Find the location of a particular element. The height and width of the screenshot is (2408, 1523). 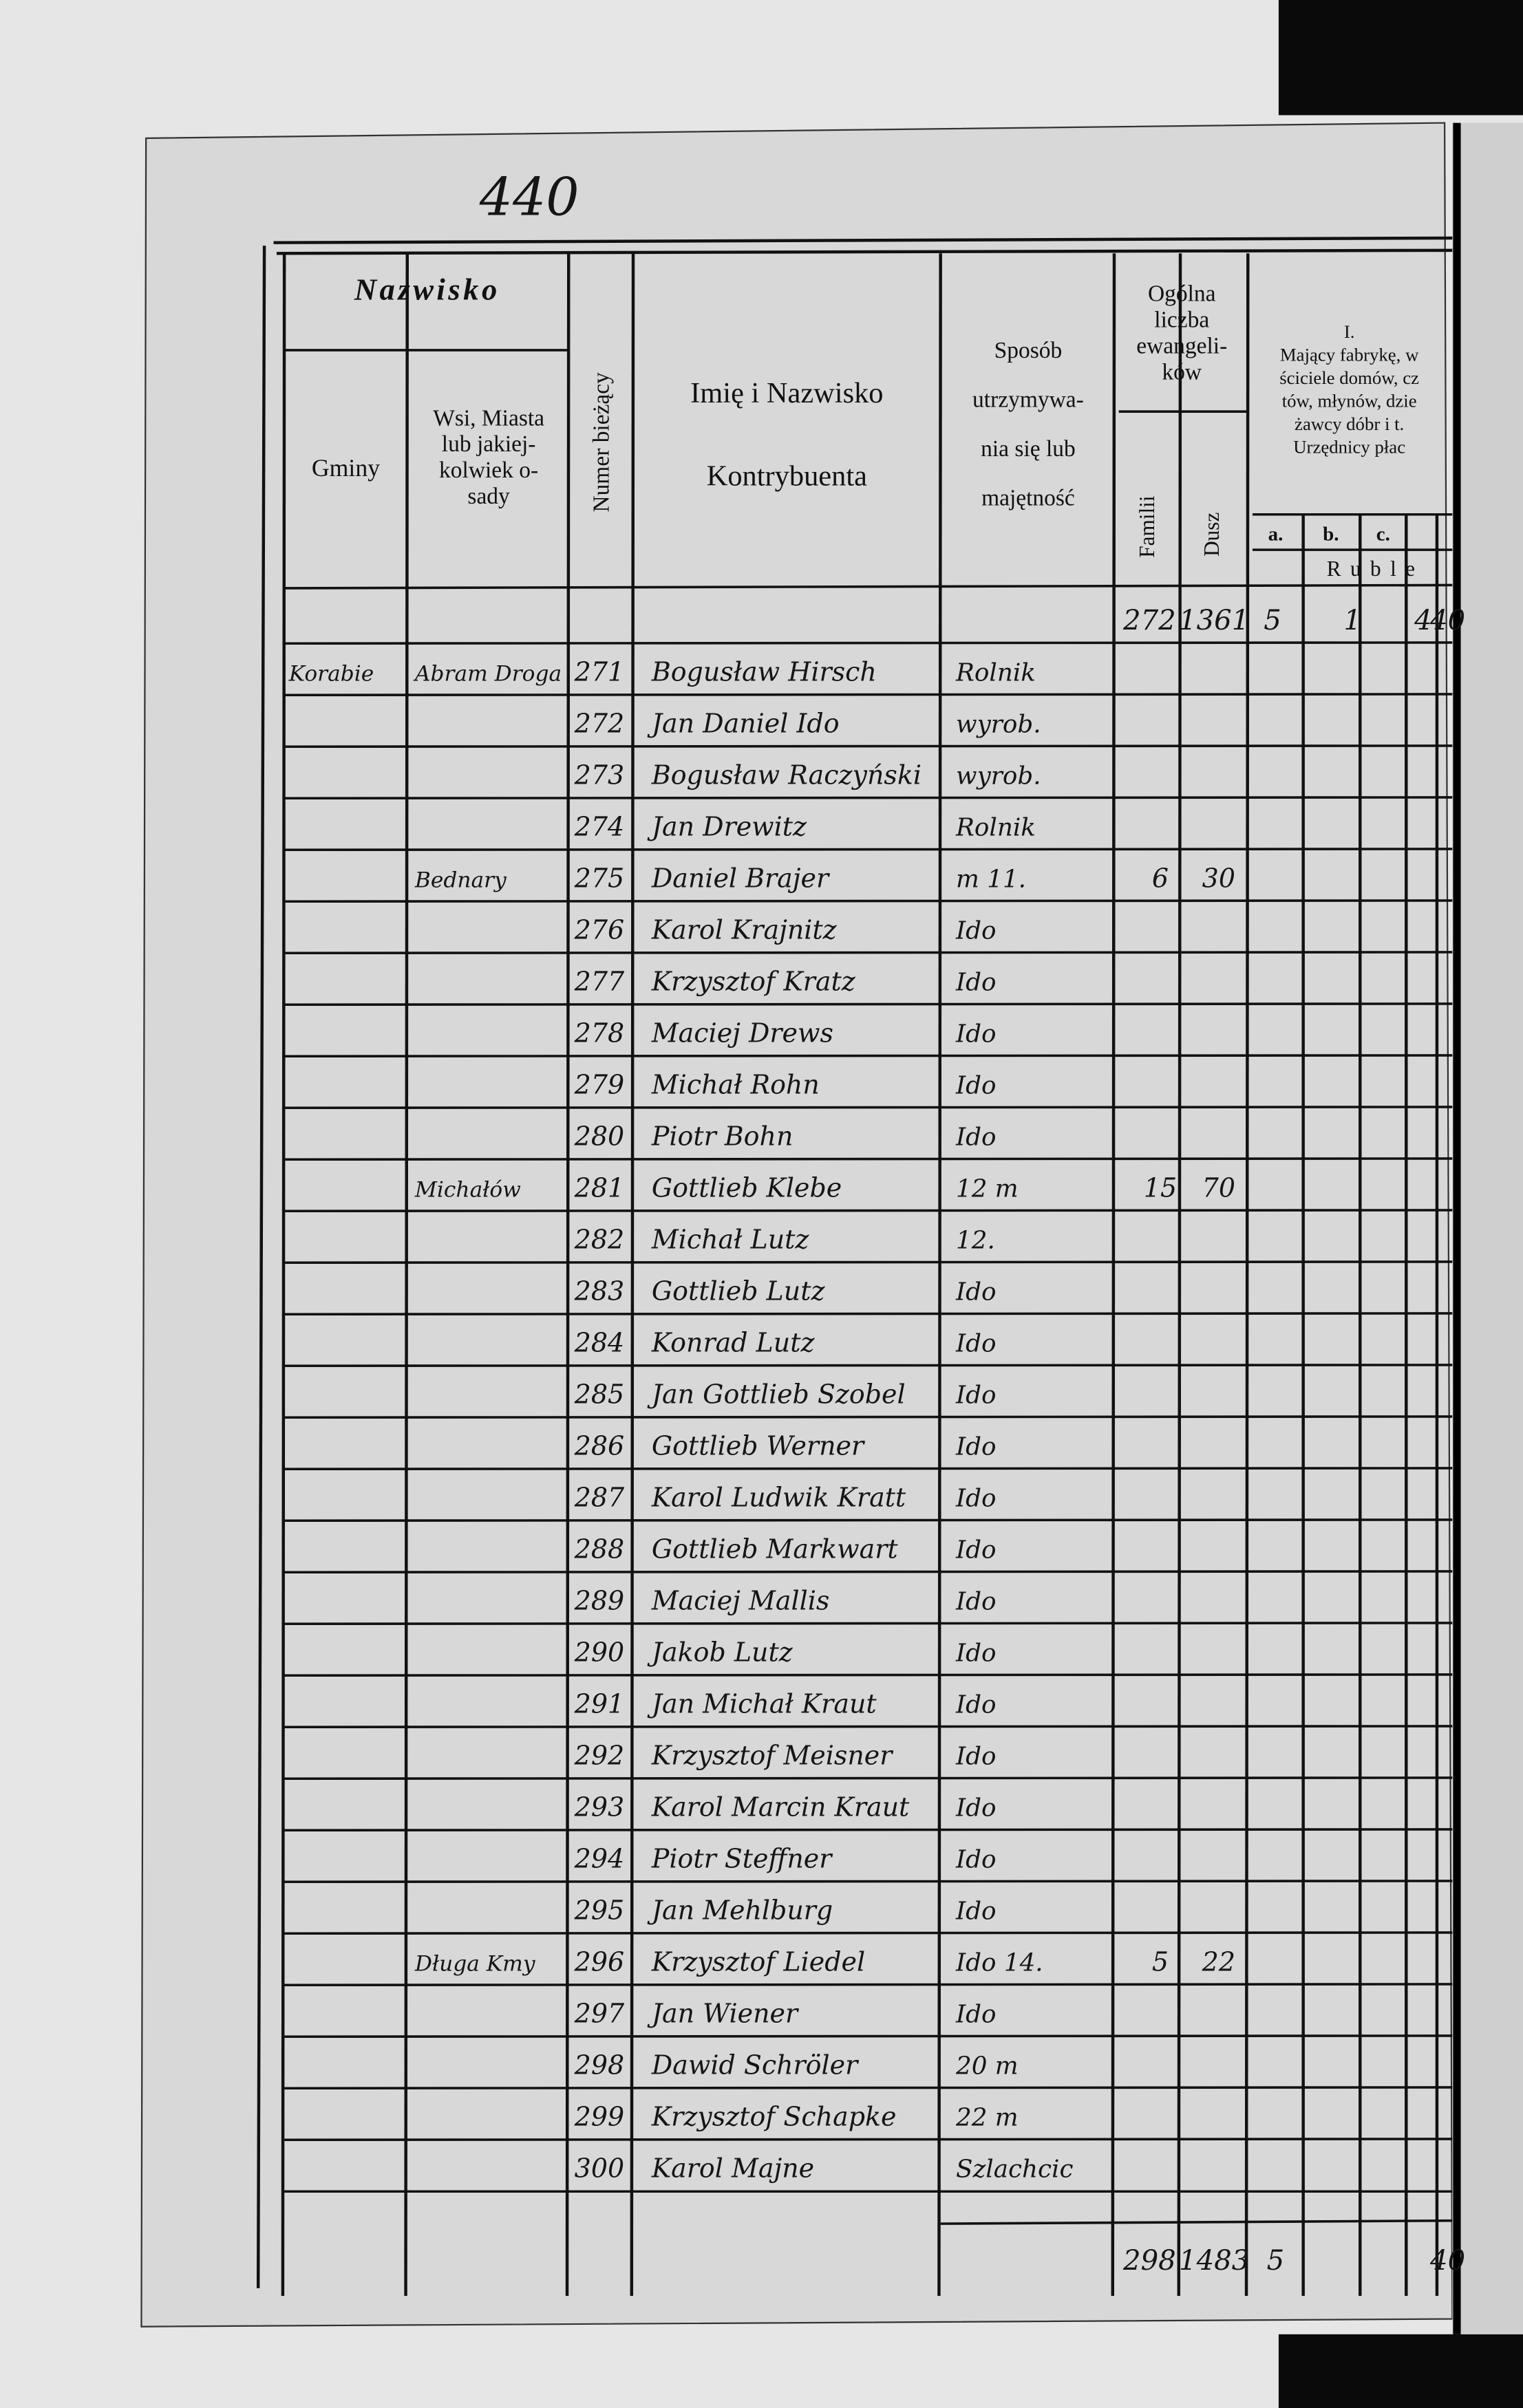

row-number: 287 is located at coordinates (599, 1497).